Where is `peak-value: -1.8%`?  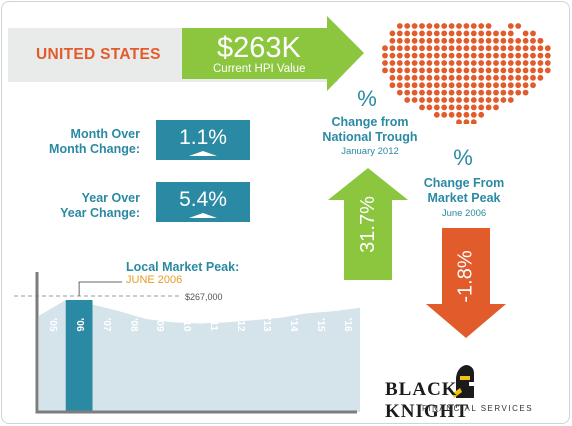
peak-value: -1.8% is located at coordinates (465, 276).